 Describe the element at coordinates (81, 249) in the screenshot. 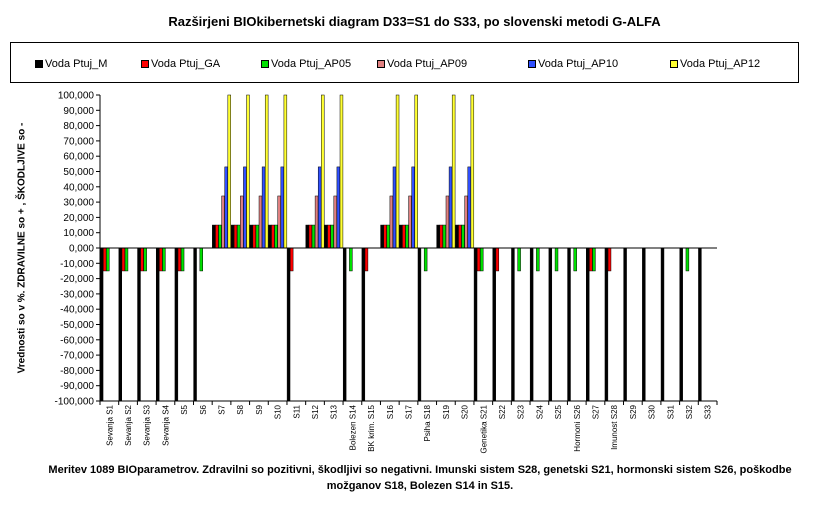

I see `y-tick-label: 0,000` at that location.